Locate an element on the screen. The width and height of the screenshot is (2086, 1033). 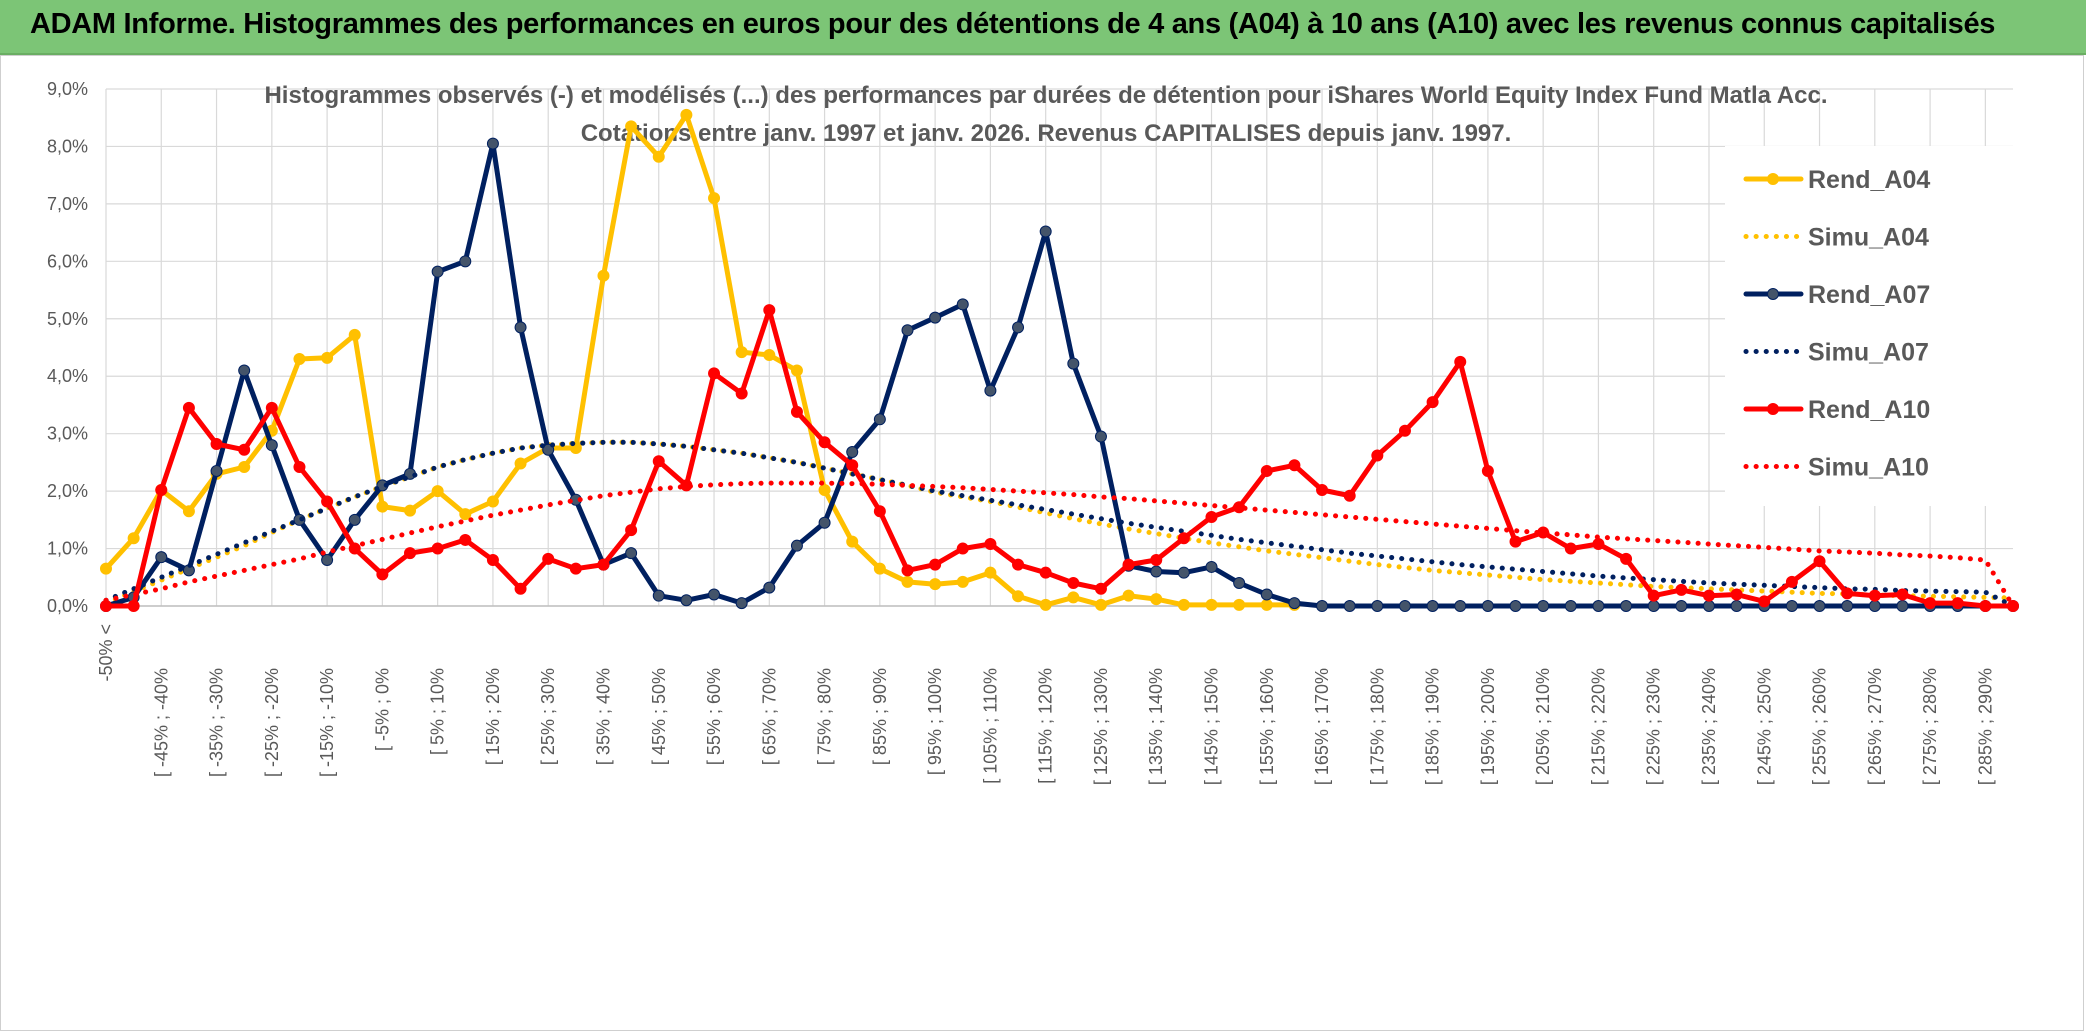
x-tick-label: [ 125% ; 130% is located at coordinates (1101, 726).